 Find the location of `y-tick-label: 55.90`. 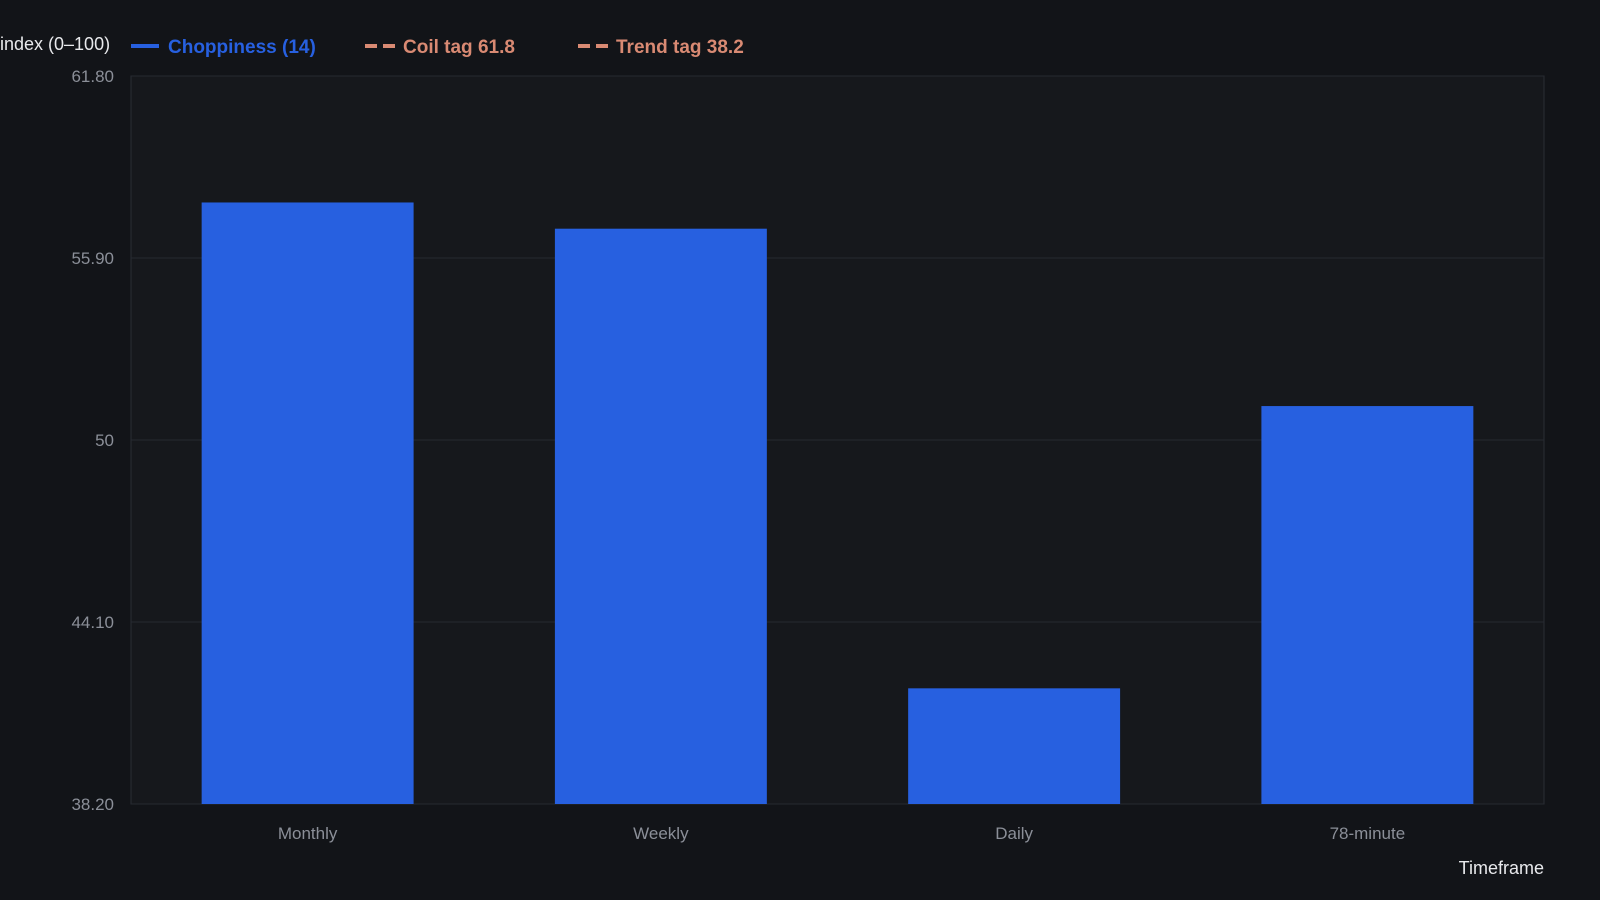

y-tick-label: 55.90 is located at coordinates (92, 258).